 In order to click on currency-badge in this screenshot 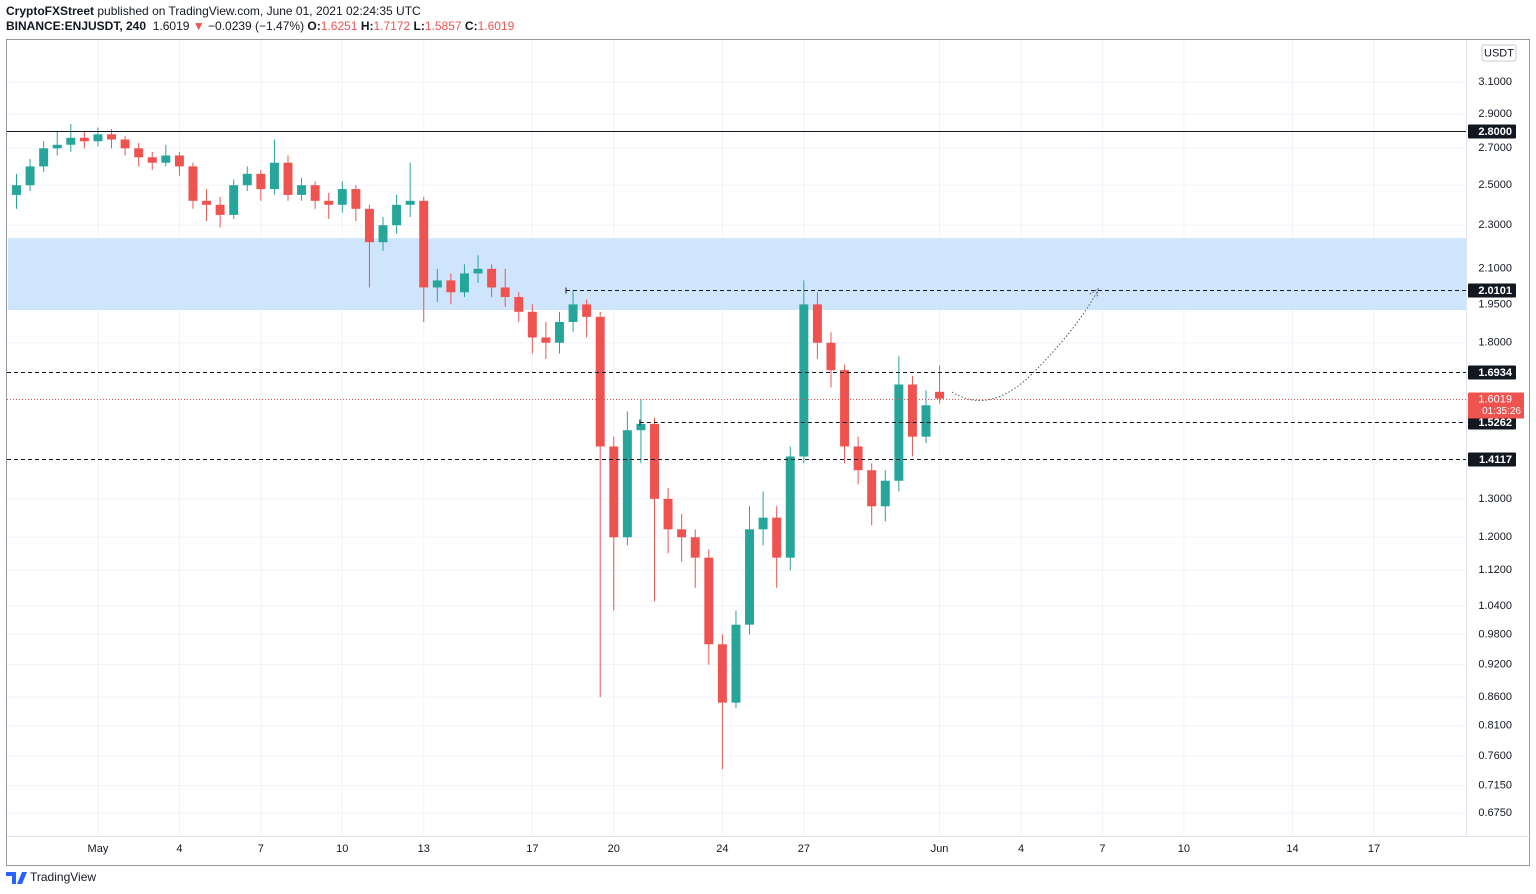, I will do `click(1499, 53)`.